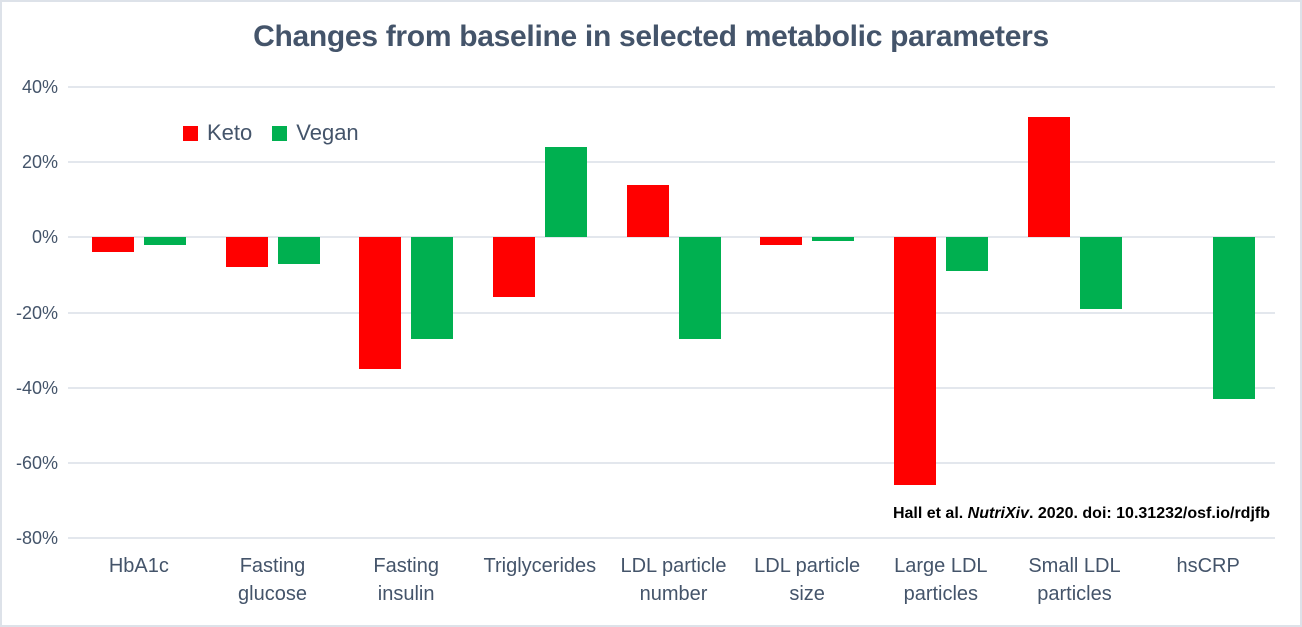 The width and height of the screenshot is (1302, 627). What do you see at coordinates (246, 252) in the screenshot?
I see `bar-keto-fasting-glucose` at bounding box center [246, 252].